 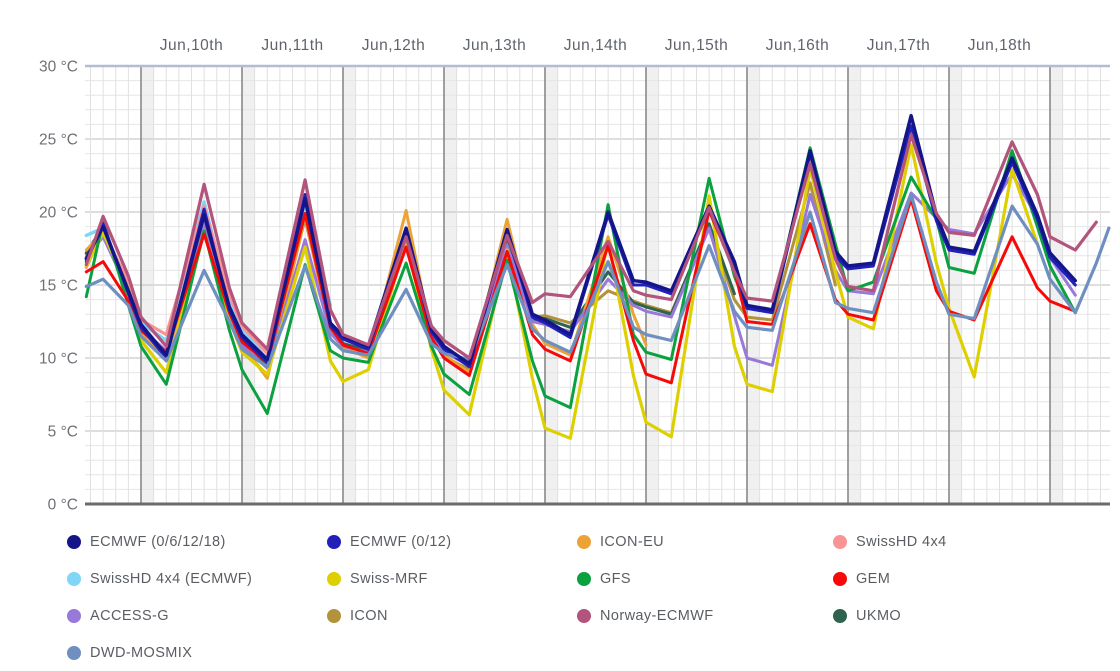 I want to click on y-axis-label: 30 °C, so click(x=58, y=67).